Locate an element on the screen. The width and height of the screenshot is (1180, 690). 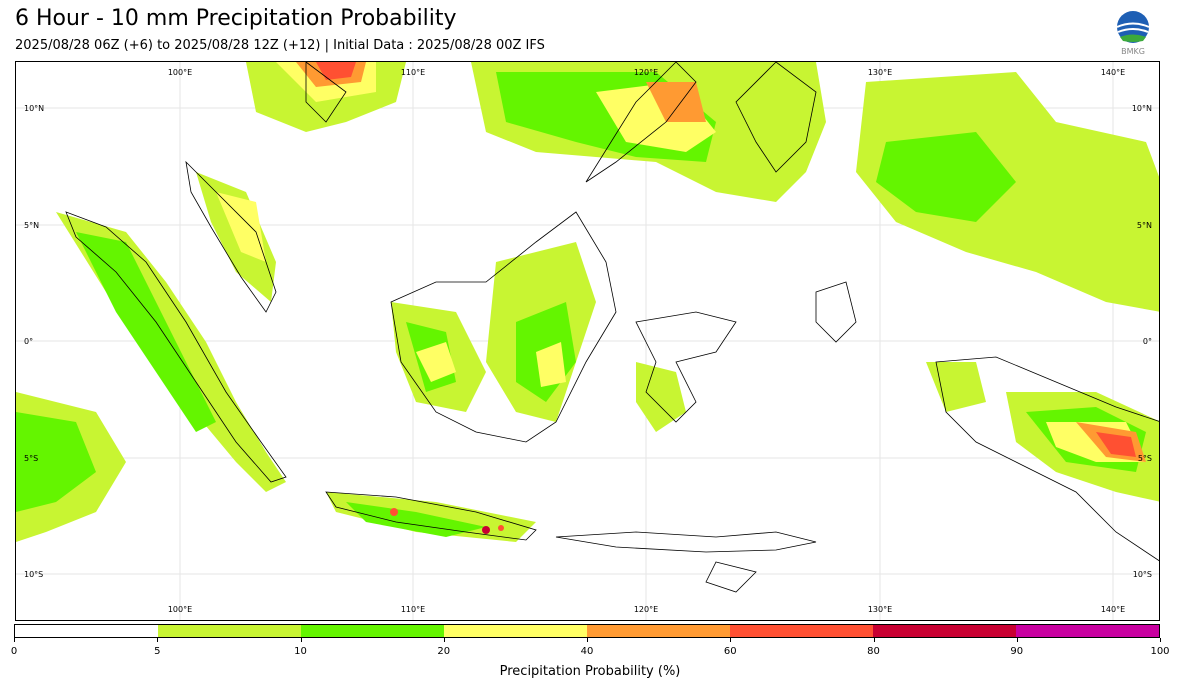
colorbar-tick-label: 80 is located at coordinates (873, 651).